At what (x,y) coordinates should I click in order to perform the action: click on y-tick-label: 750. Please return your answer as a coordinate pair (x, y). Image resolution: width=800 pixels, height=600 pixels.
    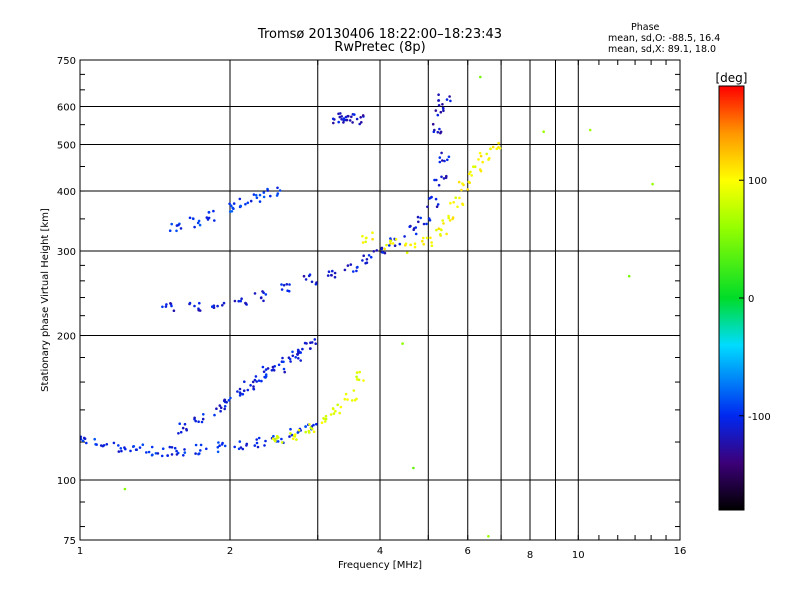
    Looking at the image, I should click on (66, 61).